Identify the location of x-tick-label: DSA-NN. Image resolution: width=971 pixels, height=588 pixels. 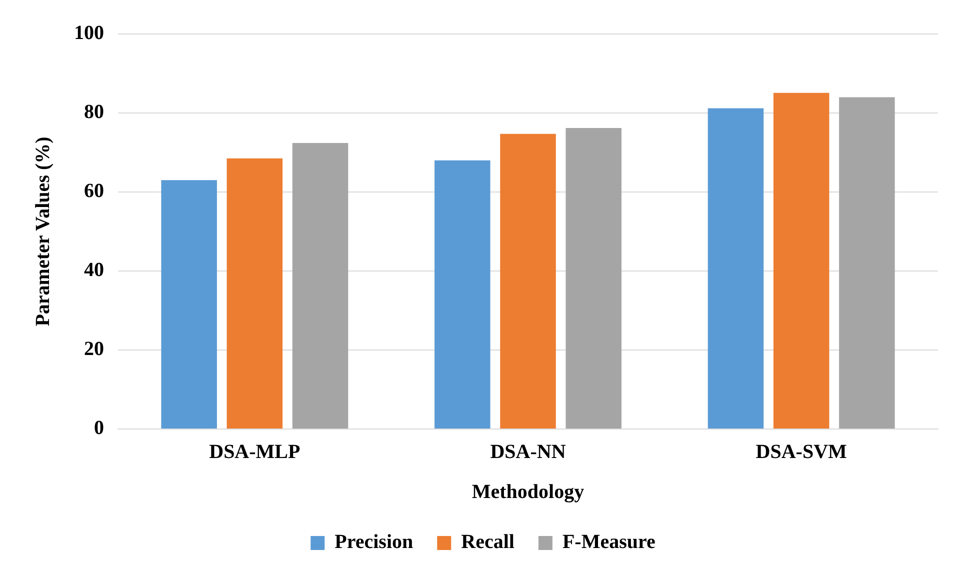
(528, 452).